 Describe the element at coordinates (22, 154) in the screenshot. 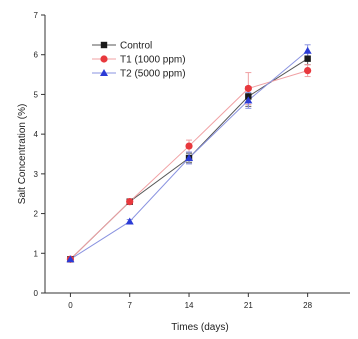

I see `y-axis-title: Salt Concentration (%)` at that location.